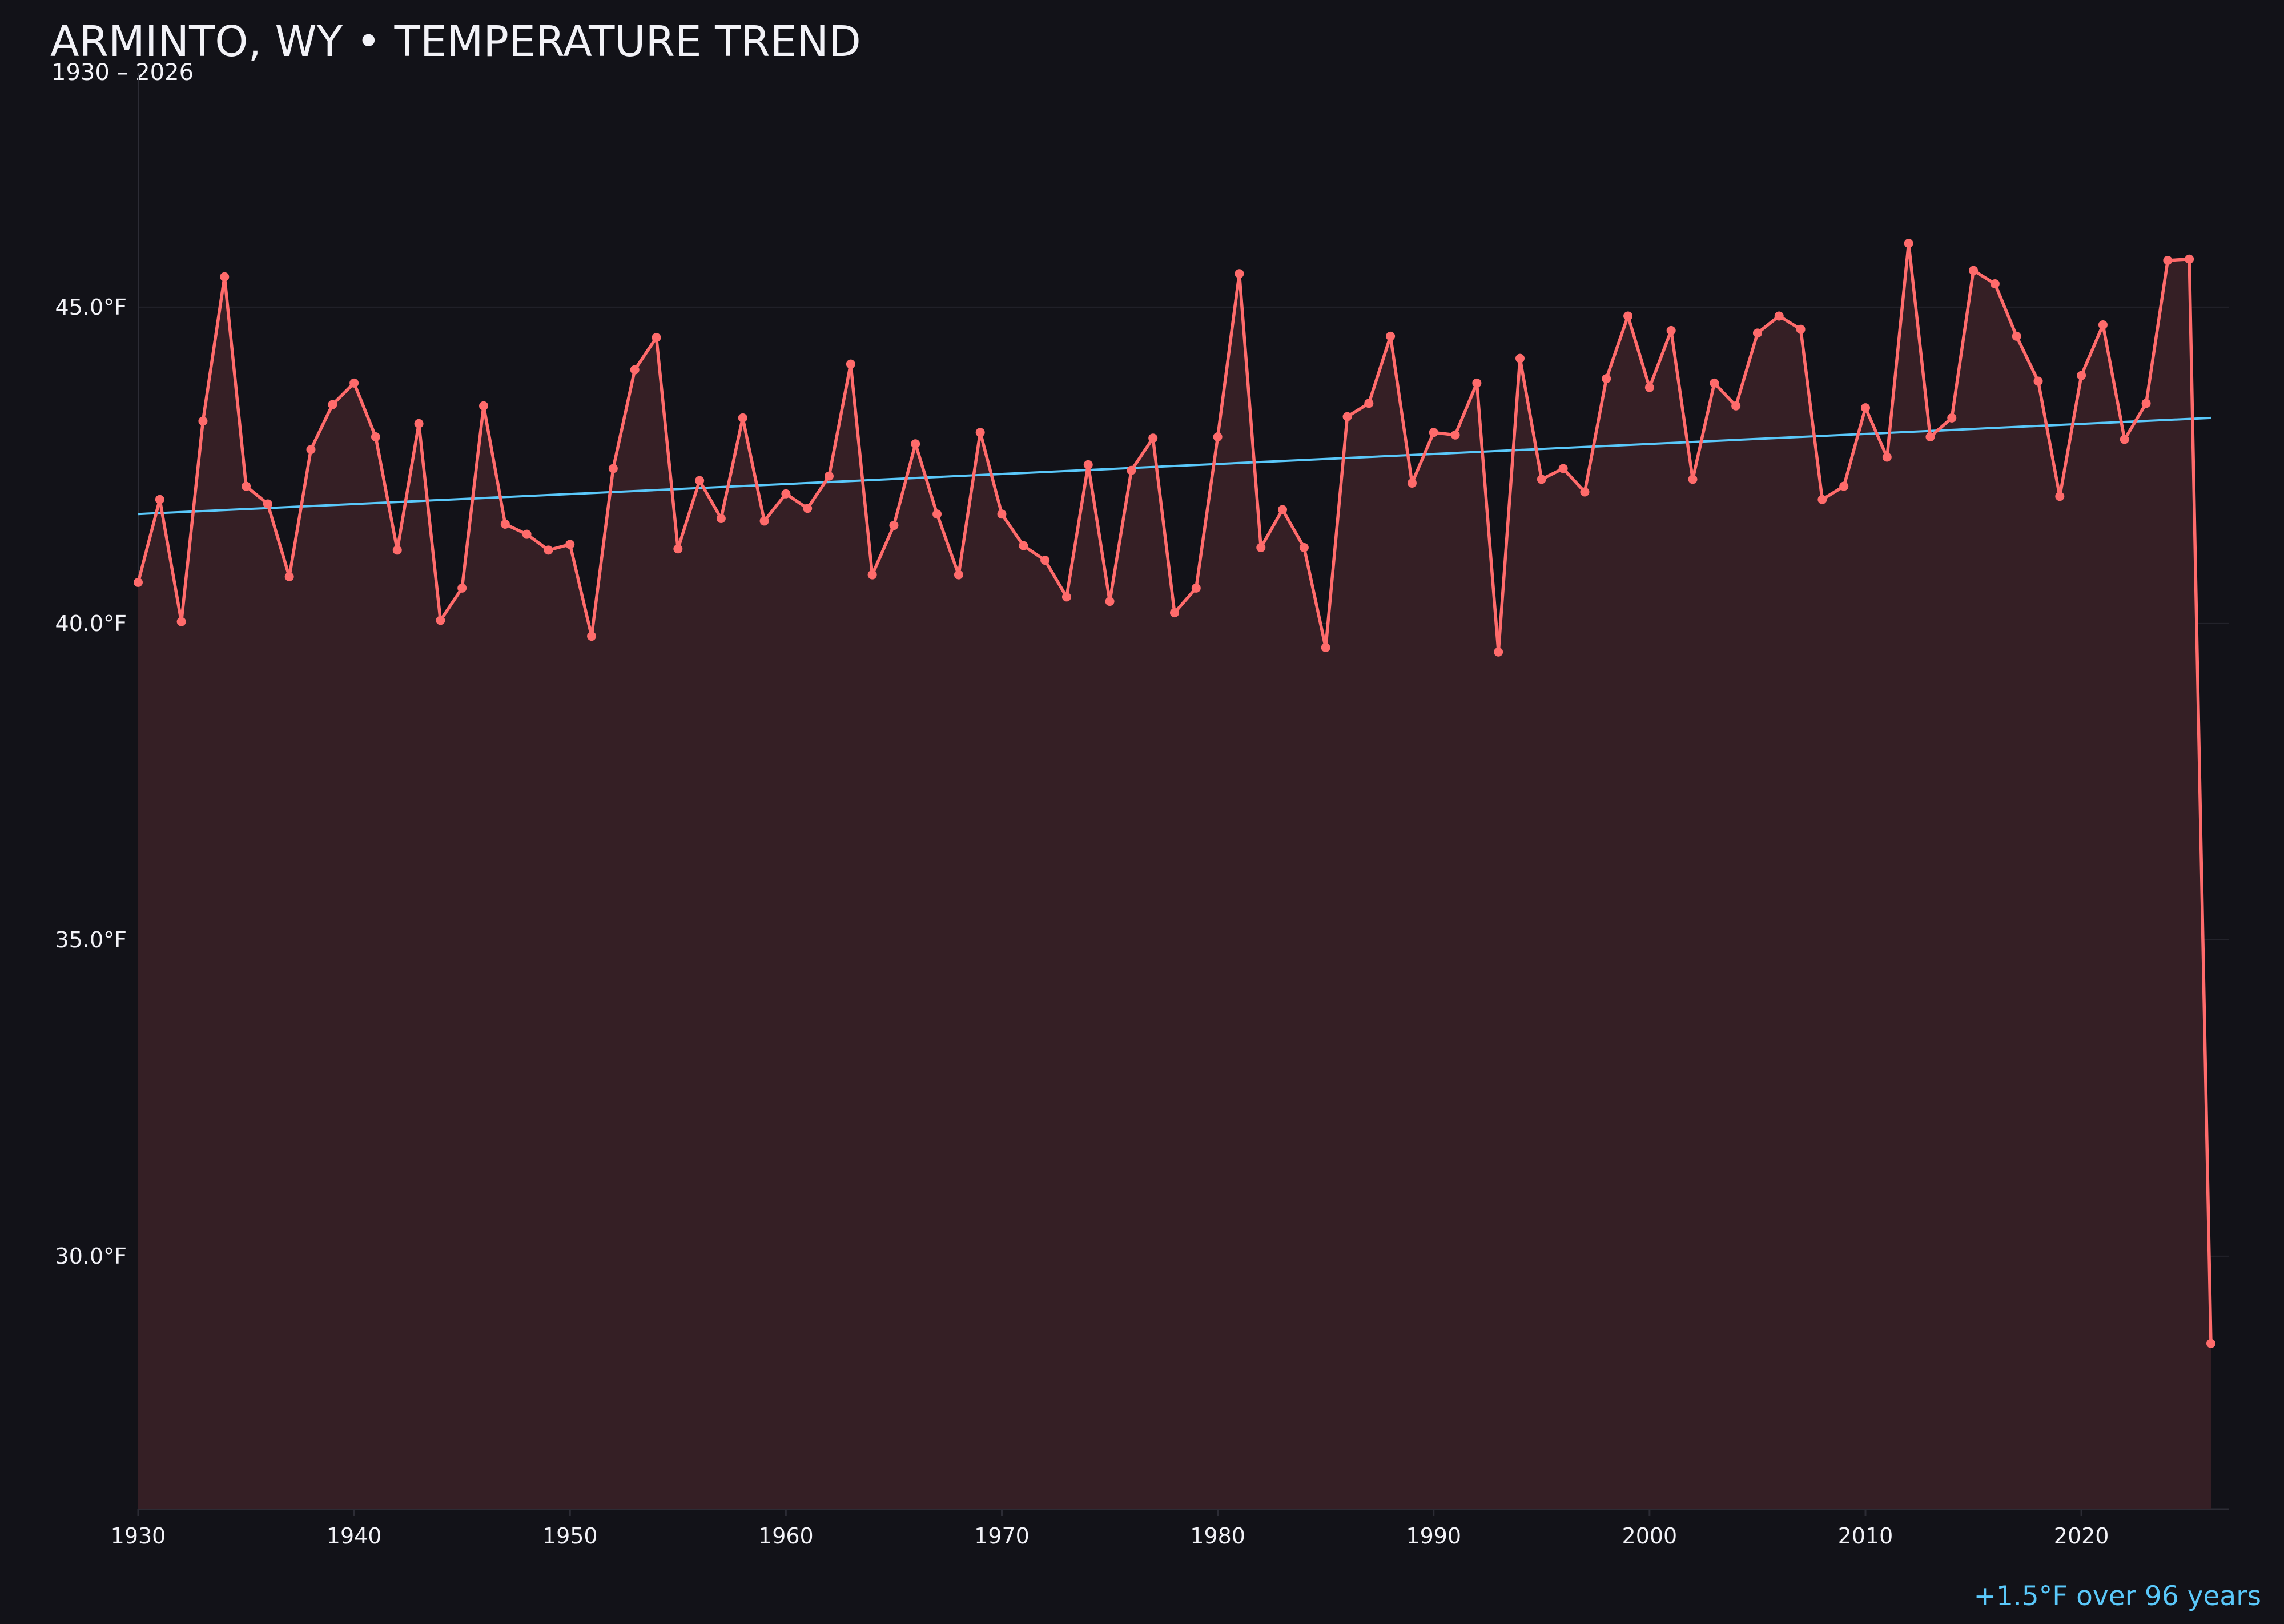 This screenshot has width=2284, height=1624. I want to click on x-tick-label: 2010, so click(1865, 1536).